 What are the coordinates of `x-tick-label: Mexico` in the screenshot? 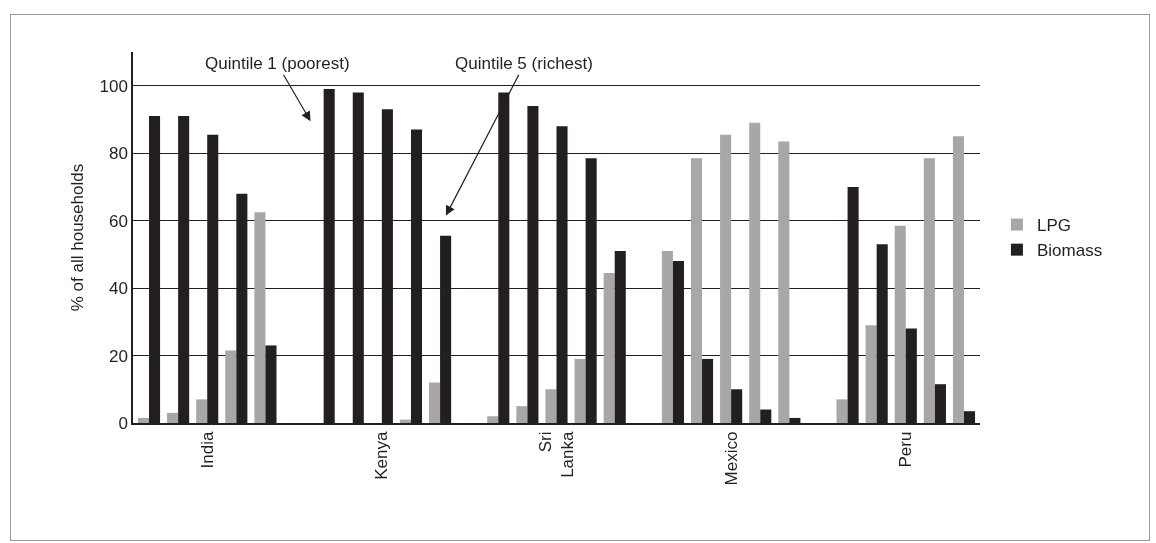 It's located at (731, 458).